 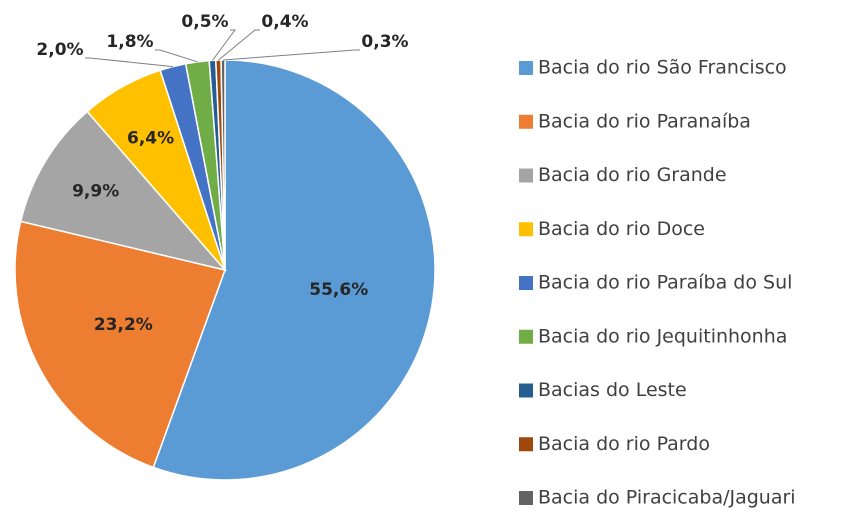 What do you see at coordinates (59, 50) in the screenshot?
I see `data-label: 2,0%` at bounding box center [59, 50].